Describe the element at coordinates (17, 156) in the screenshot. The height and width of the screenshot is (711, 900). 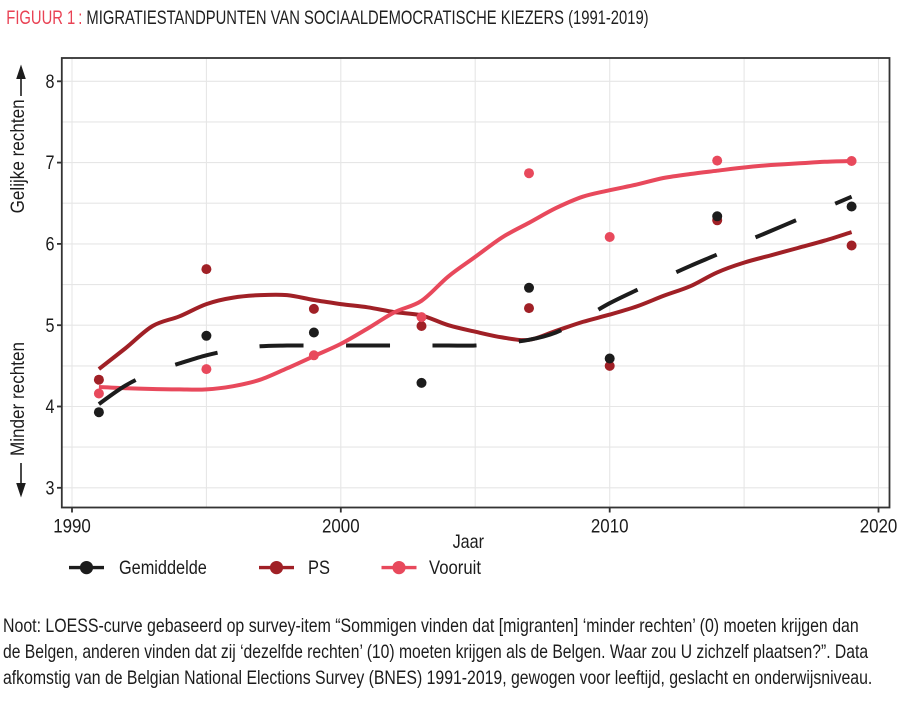
I see `svg-text: Gelijke rechten` at that location.